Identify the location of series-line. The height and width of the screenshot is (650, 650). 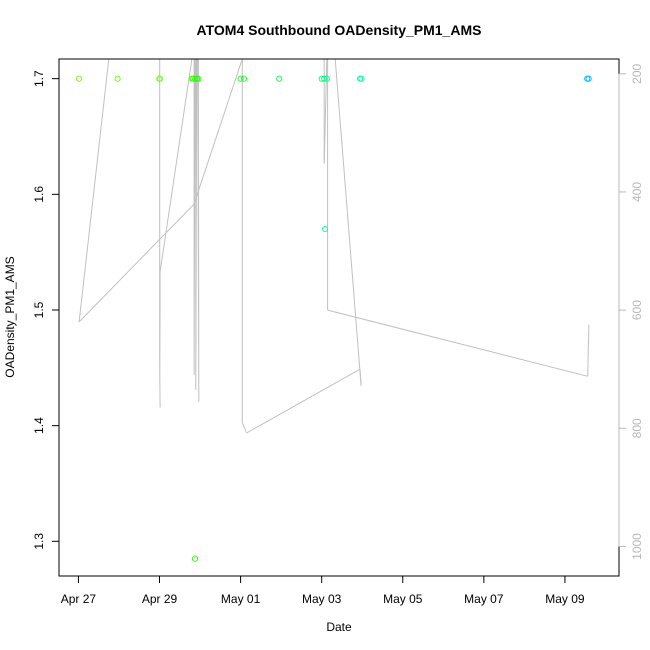
(139, 233).